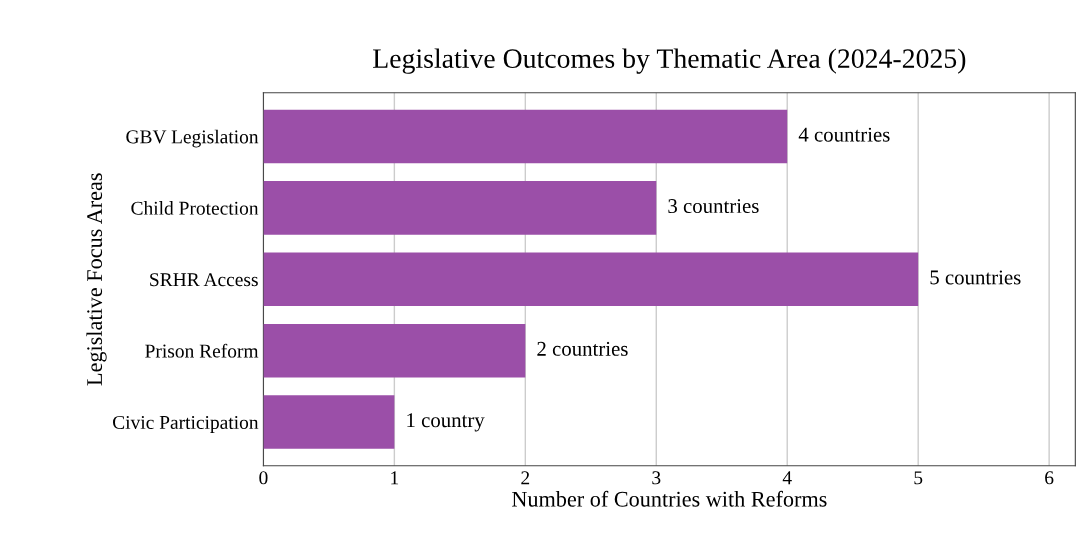 The width and height of the screenshot is (1084, 536). What do you see at coordinates (844, 134) in the screenshot?
I see `data-label: 4 countries` at bounding box center [844, 134].